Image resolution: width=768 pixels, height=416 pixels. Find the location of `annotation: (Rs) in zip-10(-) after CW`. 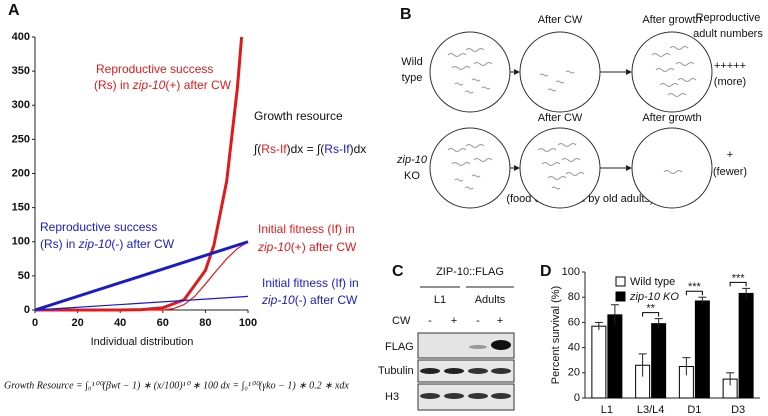

annotation: (Rs) in zip-10(-) after CW is located at coordinates (107, 244).